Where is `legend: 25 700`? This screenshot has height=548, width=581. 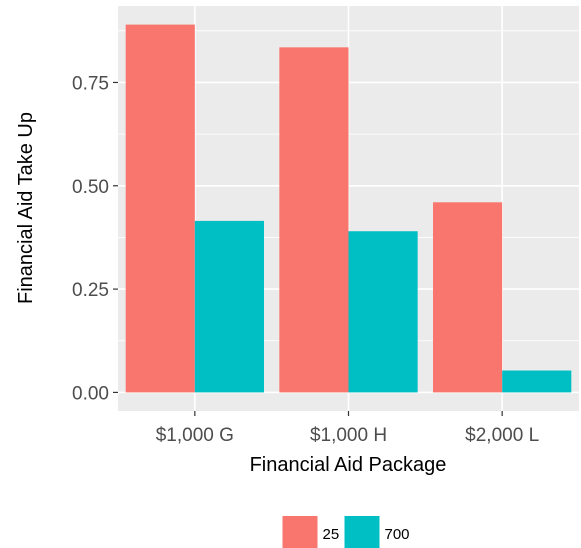 legend: 25 700 is located at coordinates (346, 532).